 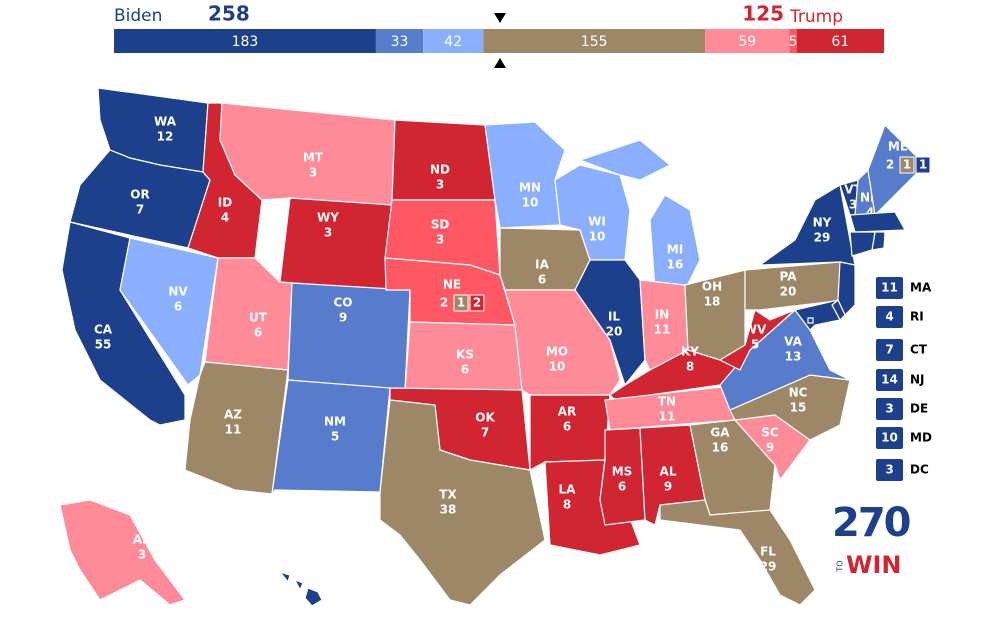 I want to click on state-votes: 15, so click(x=798, y=408).